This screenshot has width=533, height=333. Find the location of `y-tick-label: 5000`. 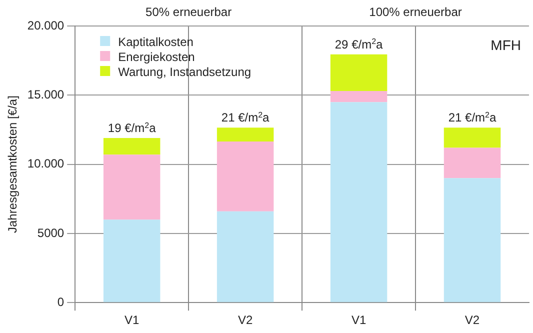

y-tick-label: 5000 is located at coordinates (50, 233).